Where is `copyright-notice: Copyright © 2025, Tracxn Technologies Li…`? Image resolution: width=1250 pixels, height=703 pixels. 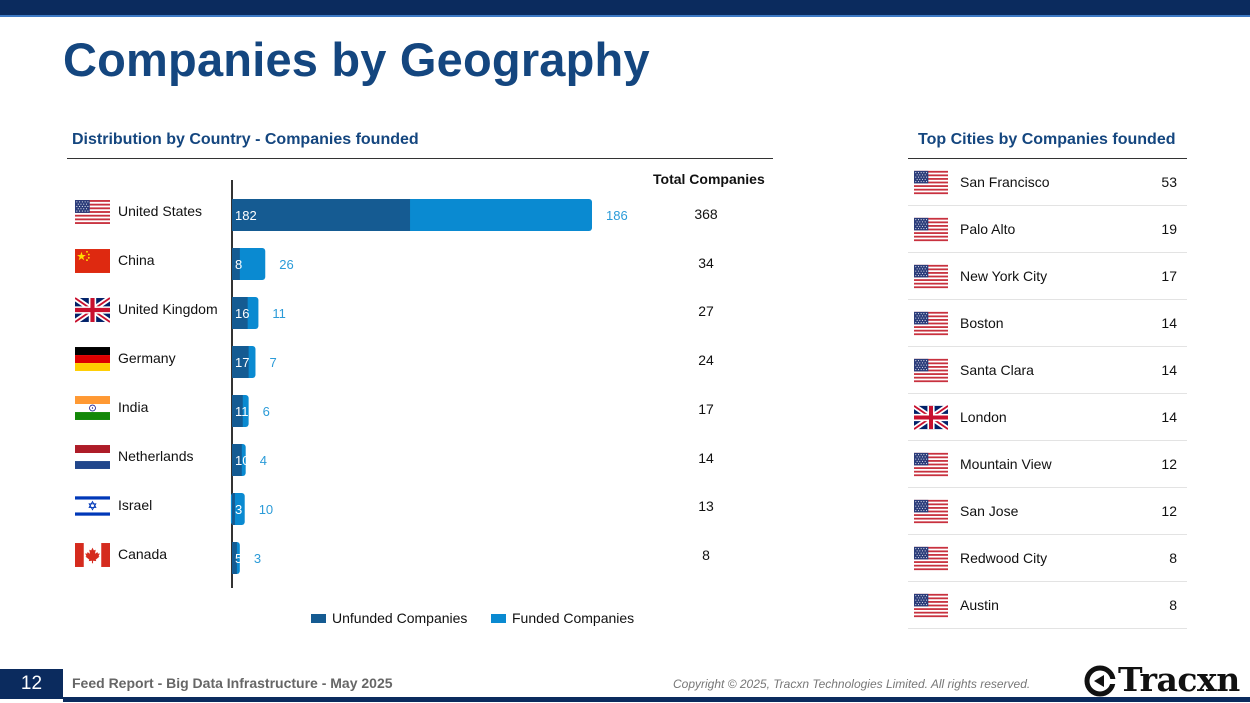
copyright-notice: Copyright © 2025, Tracxn Technologies Li… is located at coordinates (852, 684).